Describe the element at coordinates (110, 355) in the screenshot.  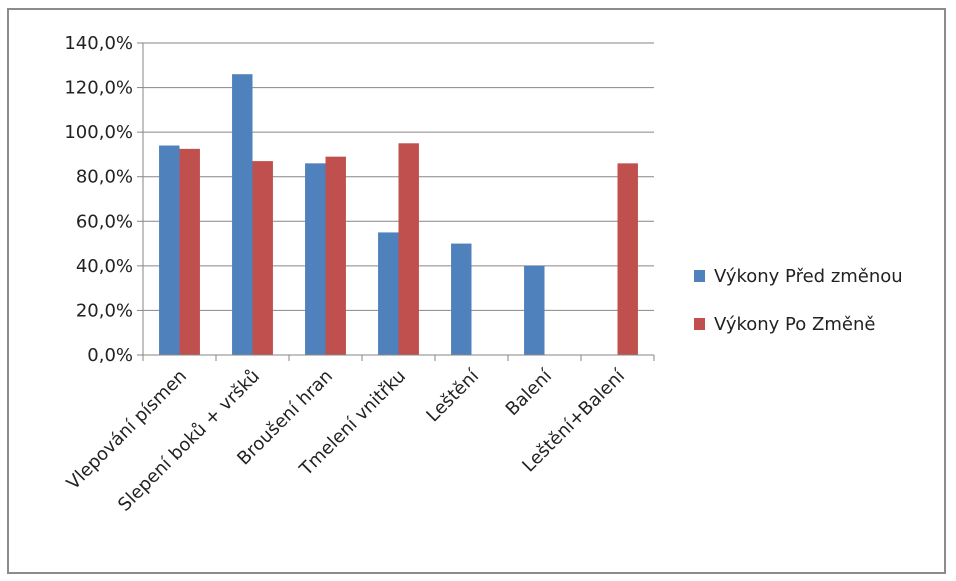
I see `y-tick-label: 0,0%` at that location.